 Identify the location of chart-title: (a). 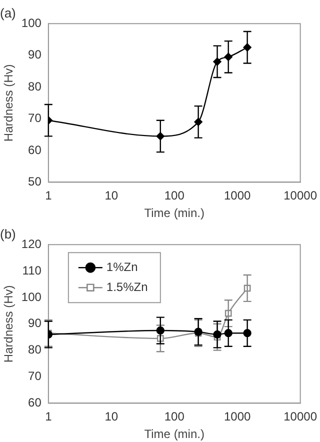
(8, 12).